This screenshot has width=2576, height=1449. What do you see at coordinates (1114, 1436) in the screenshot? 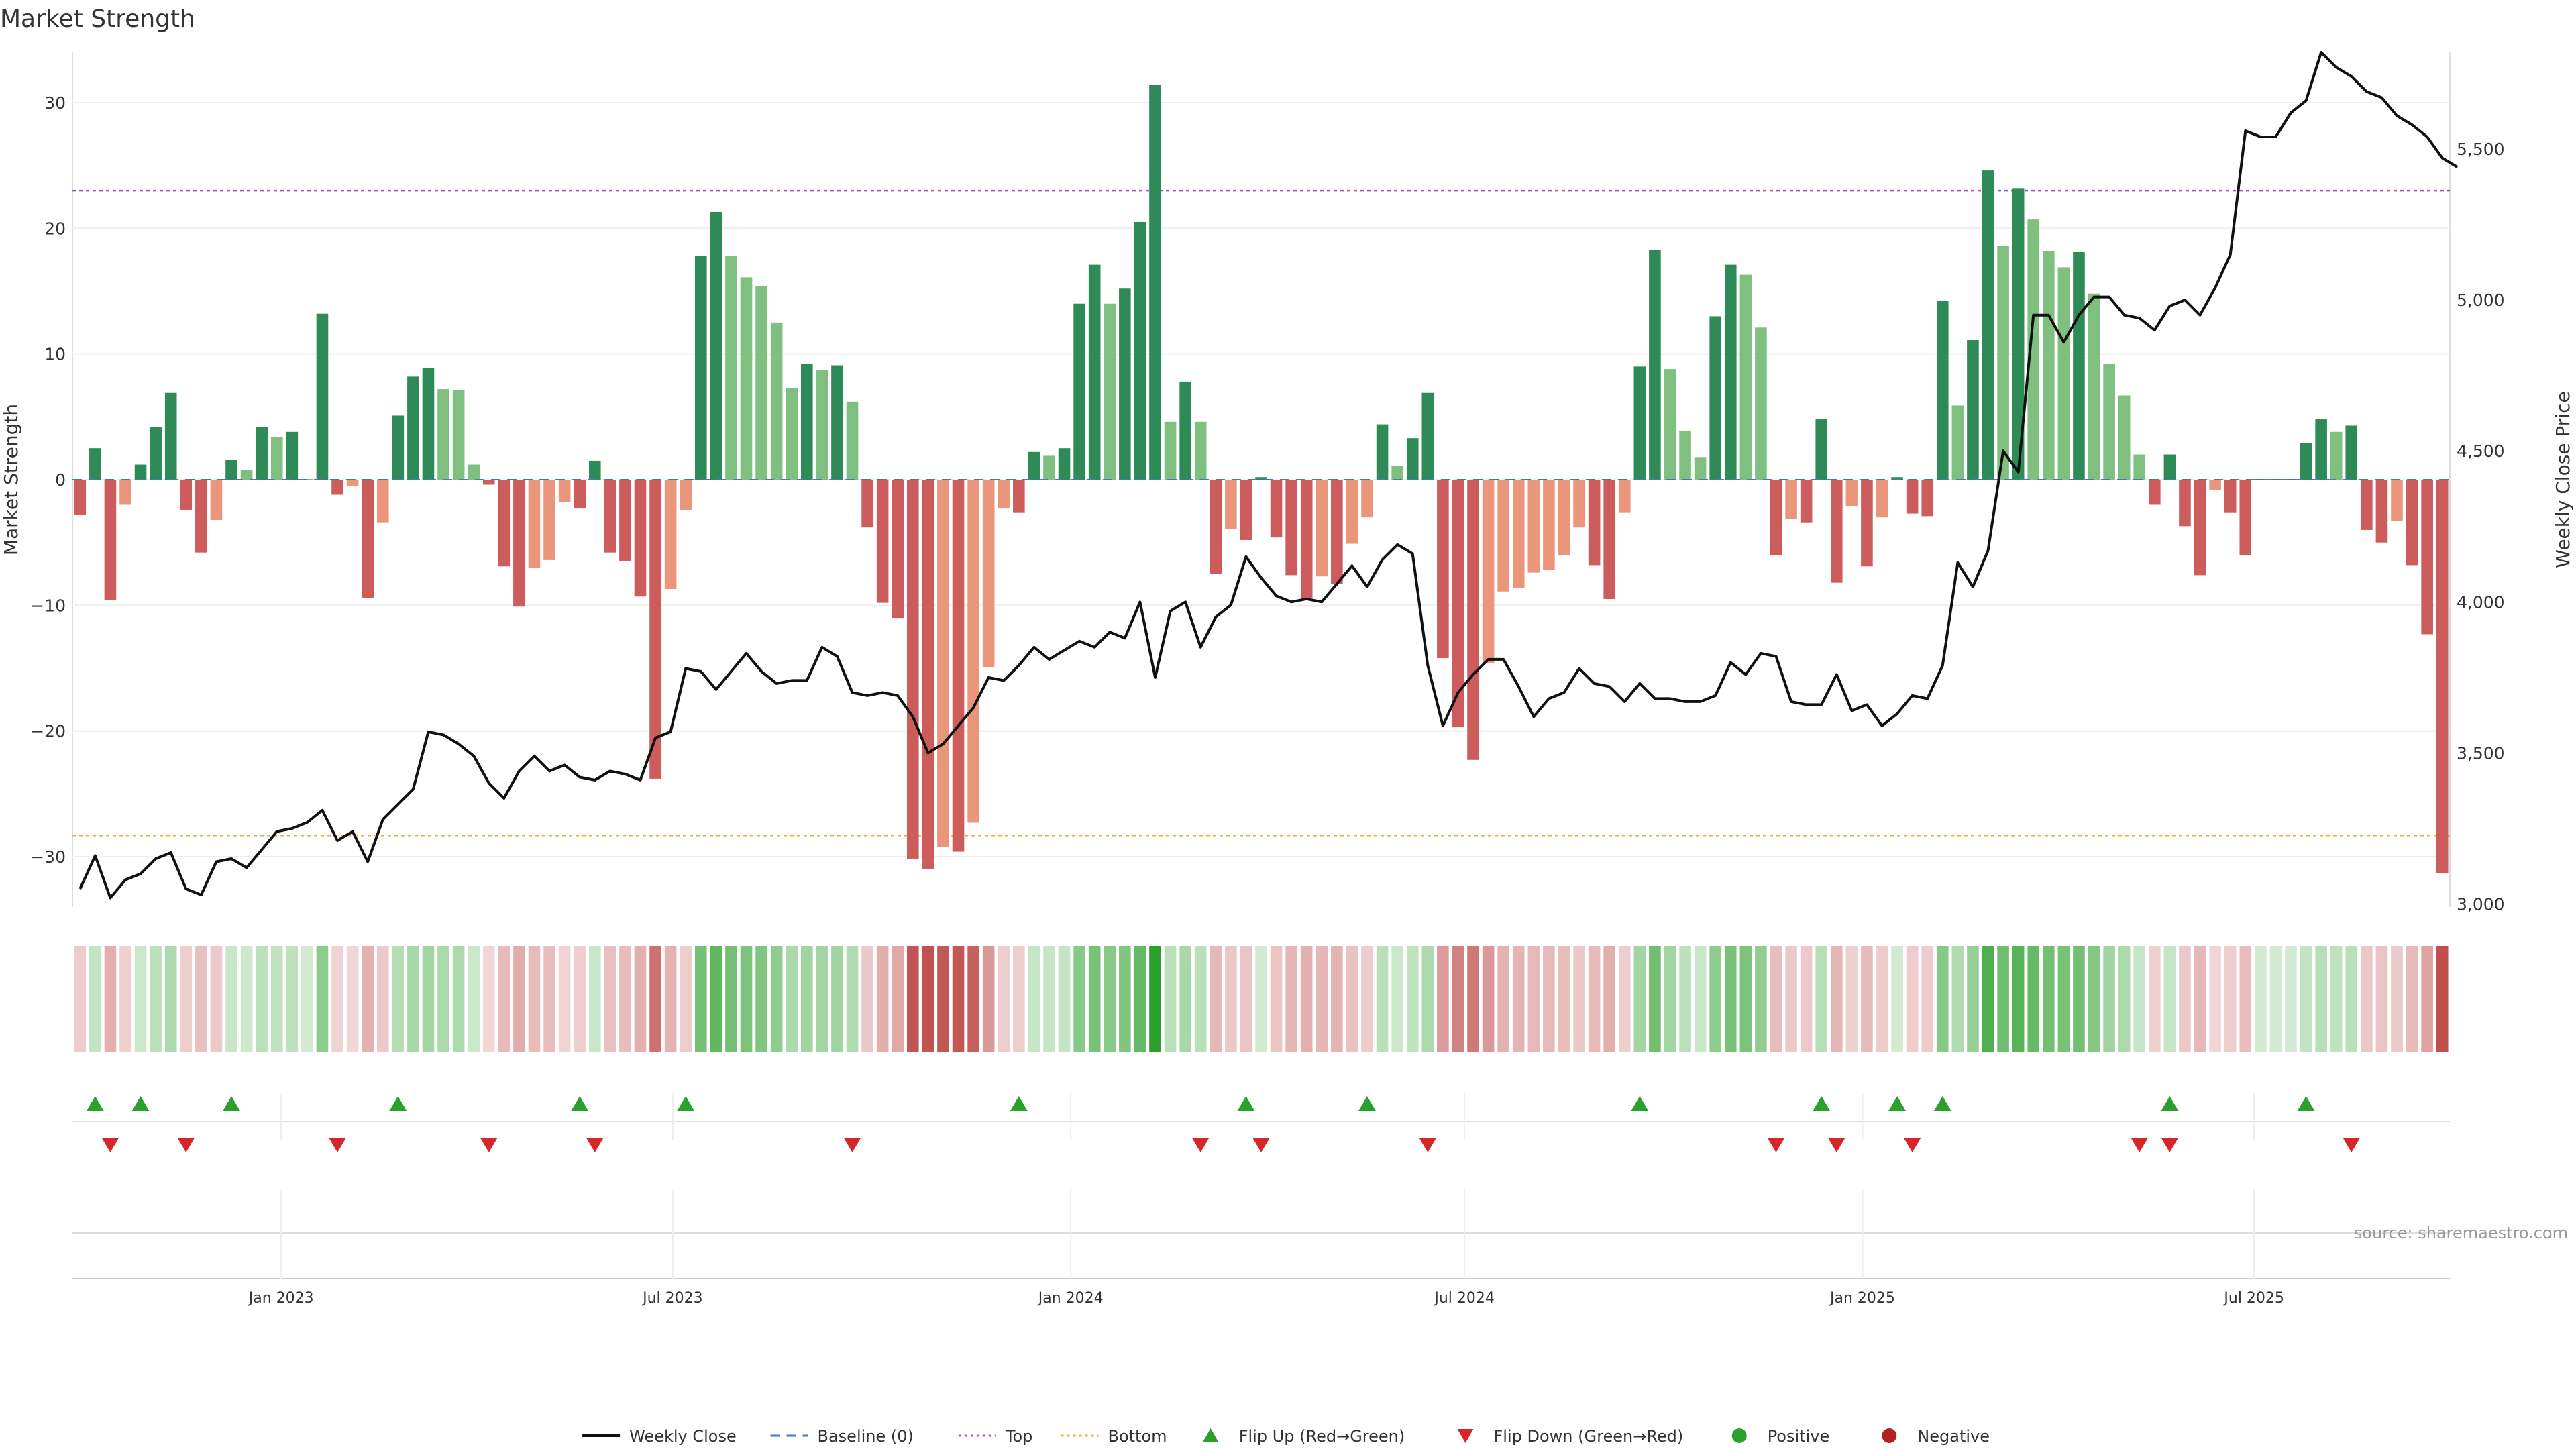
I see `legend-item: Bottom` at bounding box center [1114, 1436].